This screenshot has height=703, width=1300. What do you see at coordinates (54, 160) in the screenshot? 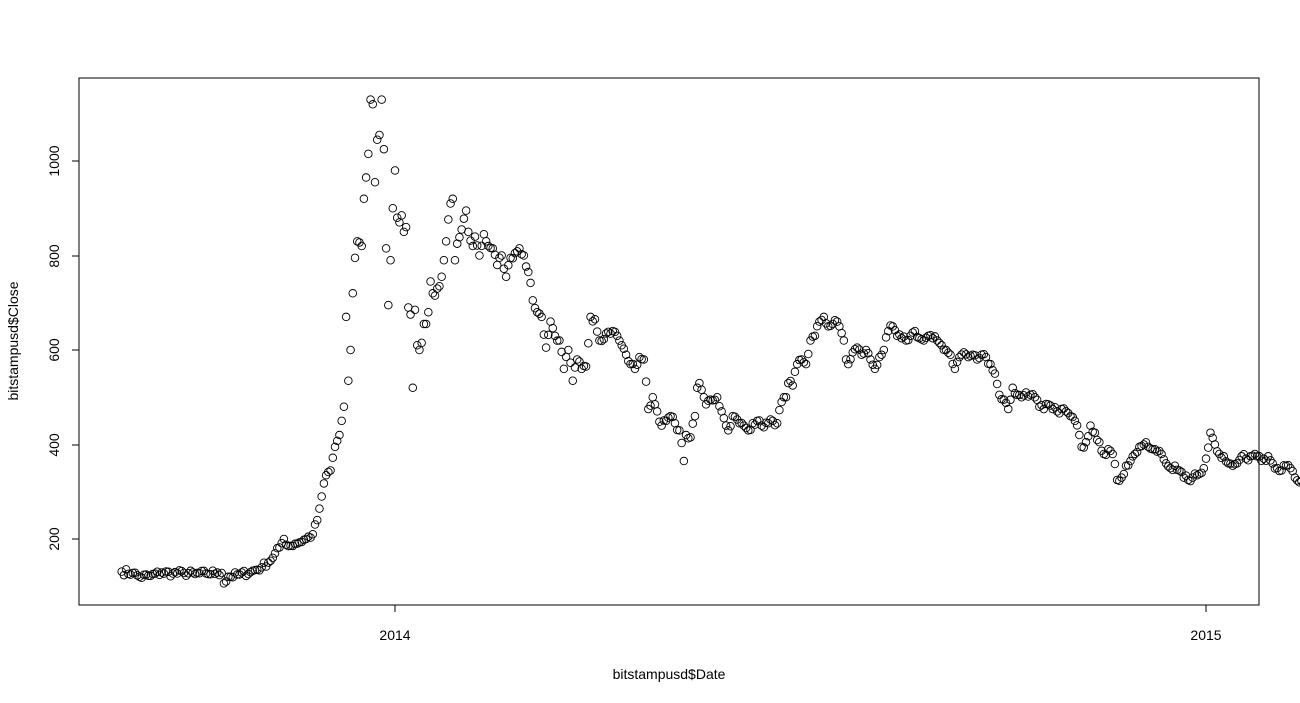
I see `y-tick-label-1000: 1000` at bounding box center [54, 160].